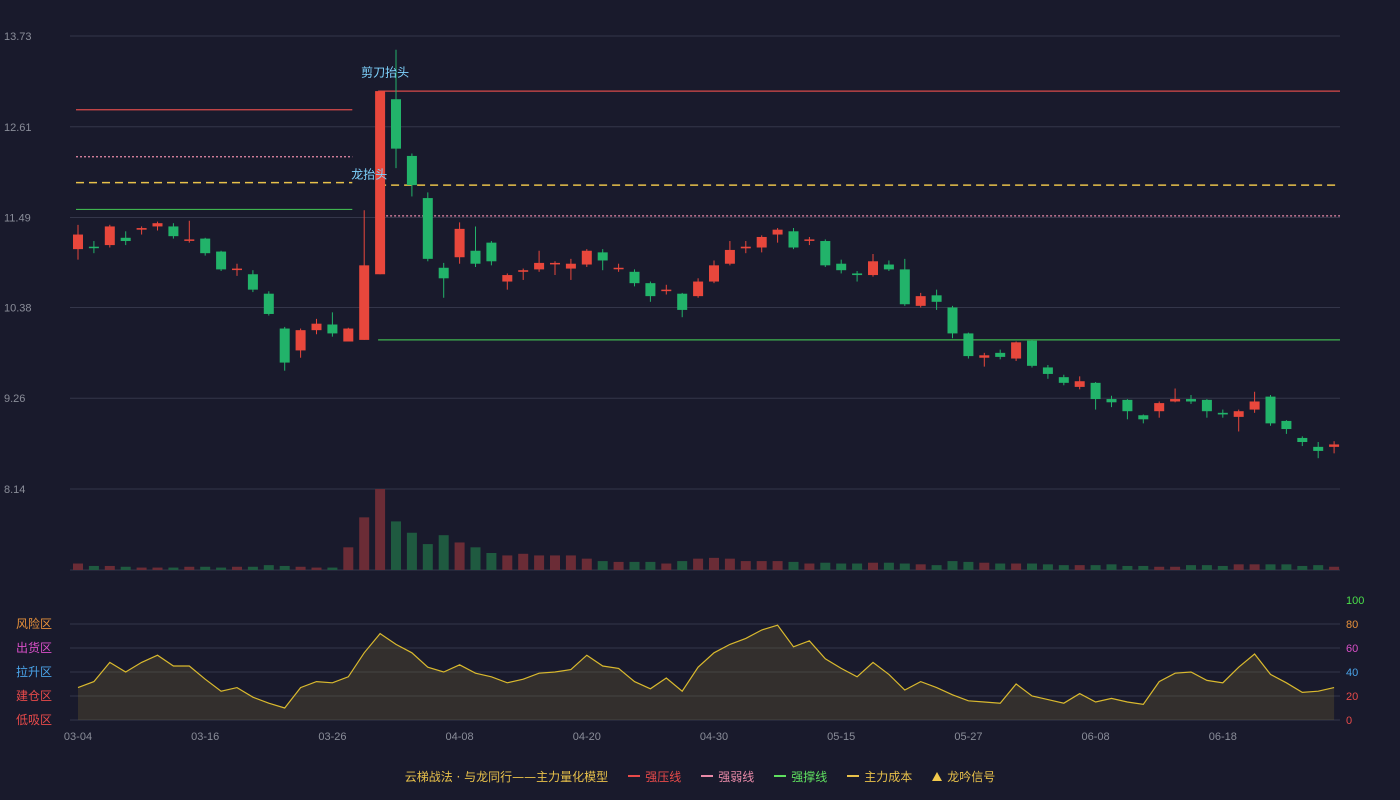 This screenshot has height=800, width=1400. I want to click on osc-line, so click(706, 666).